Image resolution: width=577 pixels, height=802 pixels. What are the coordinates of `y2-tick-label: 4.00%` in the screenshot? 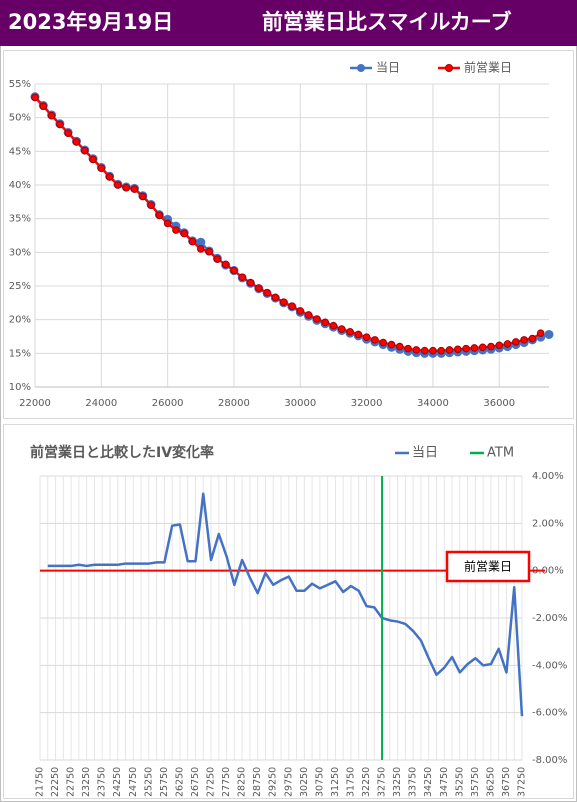 It's located at (548, 476).